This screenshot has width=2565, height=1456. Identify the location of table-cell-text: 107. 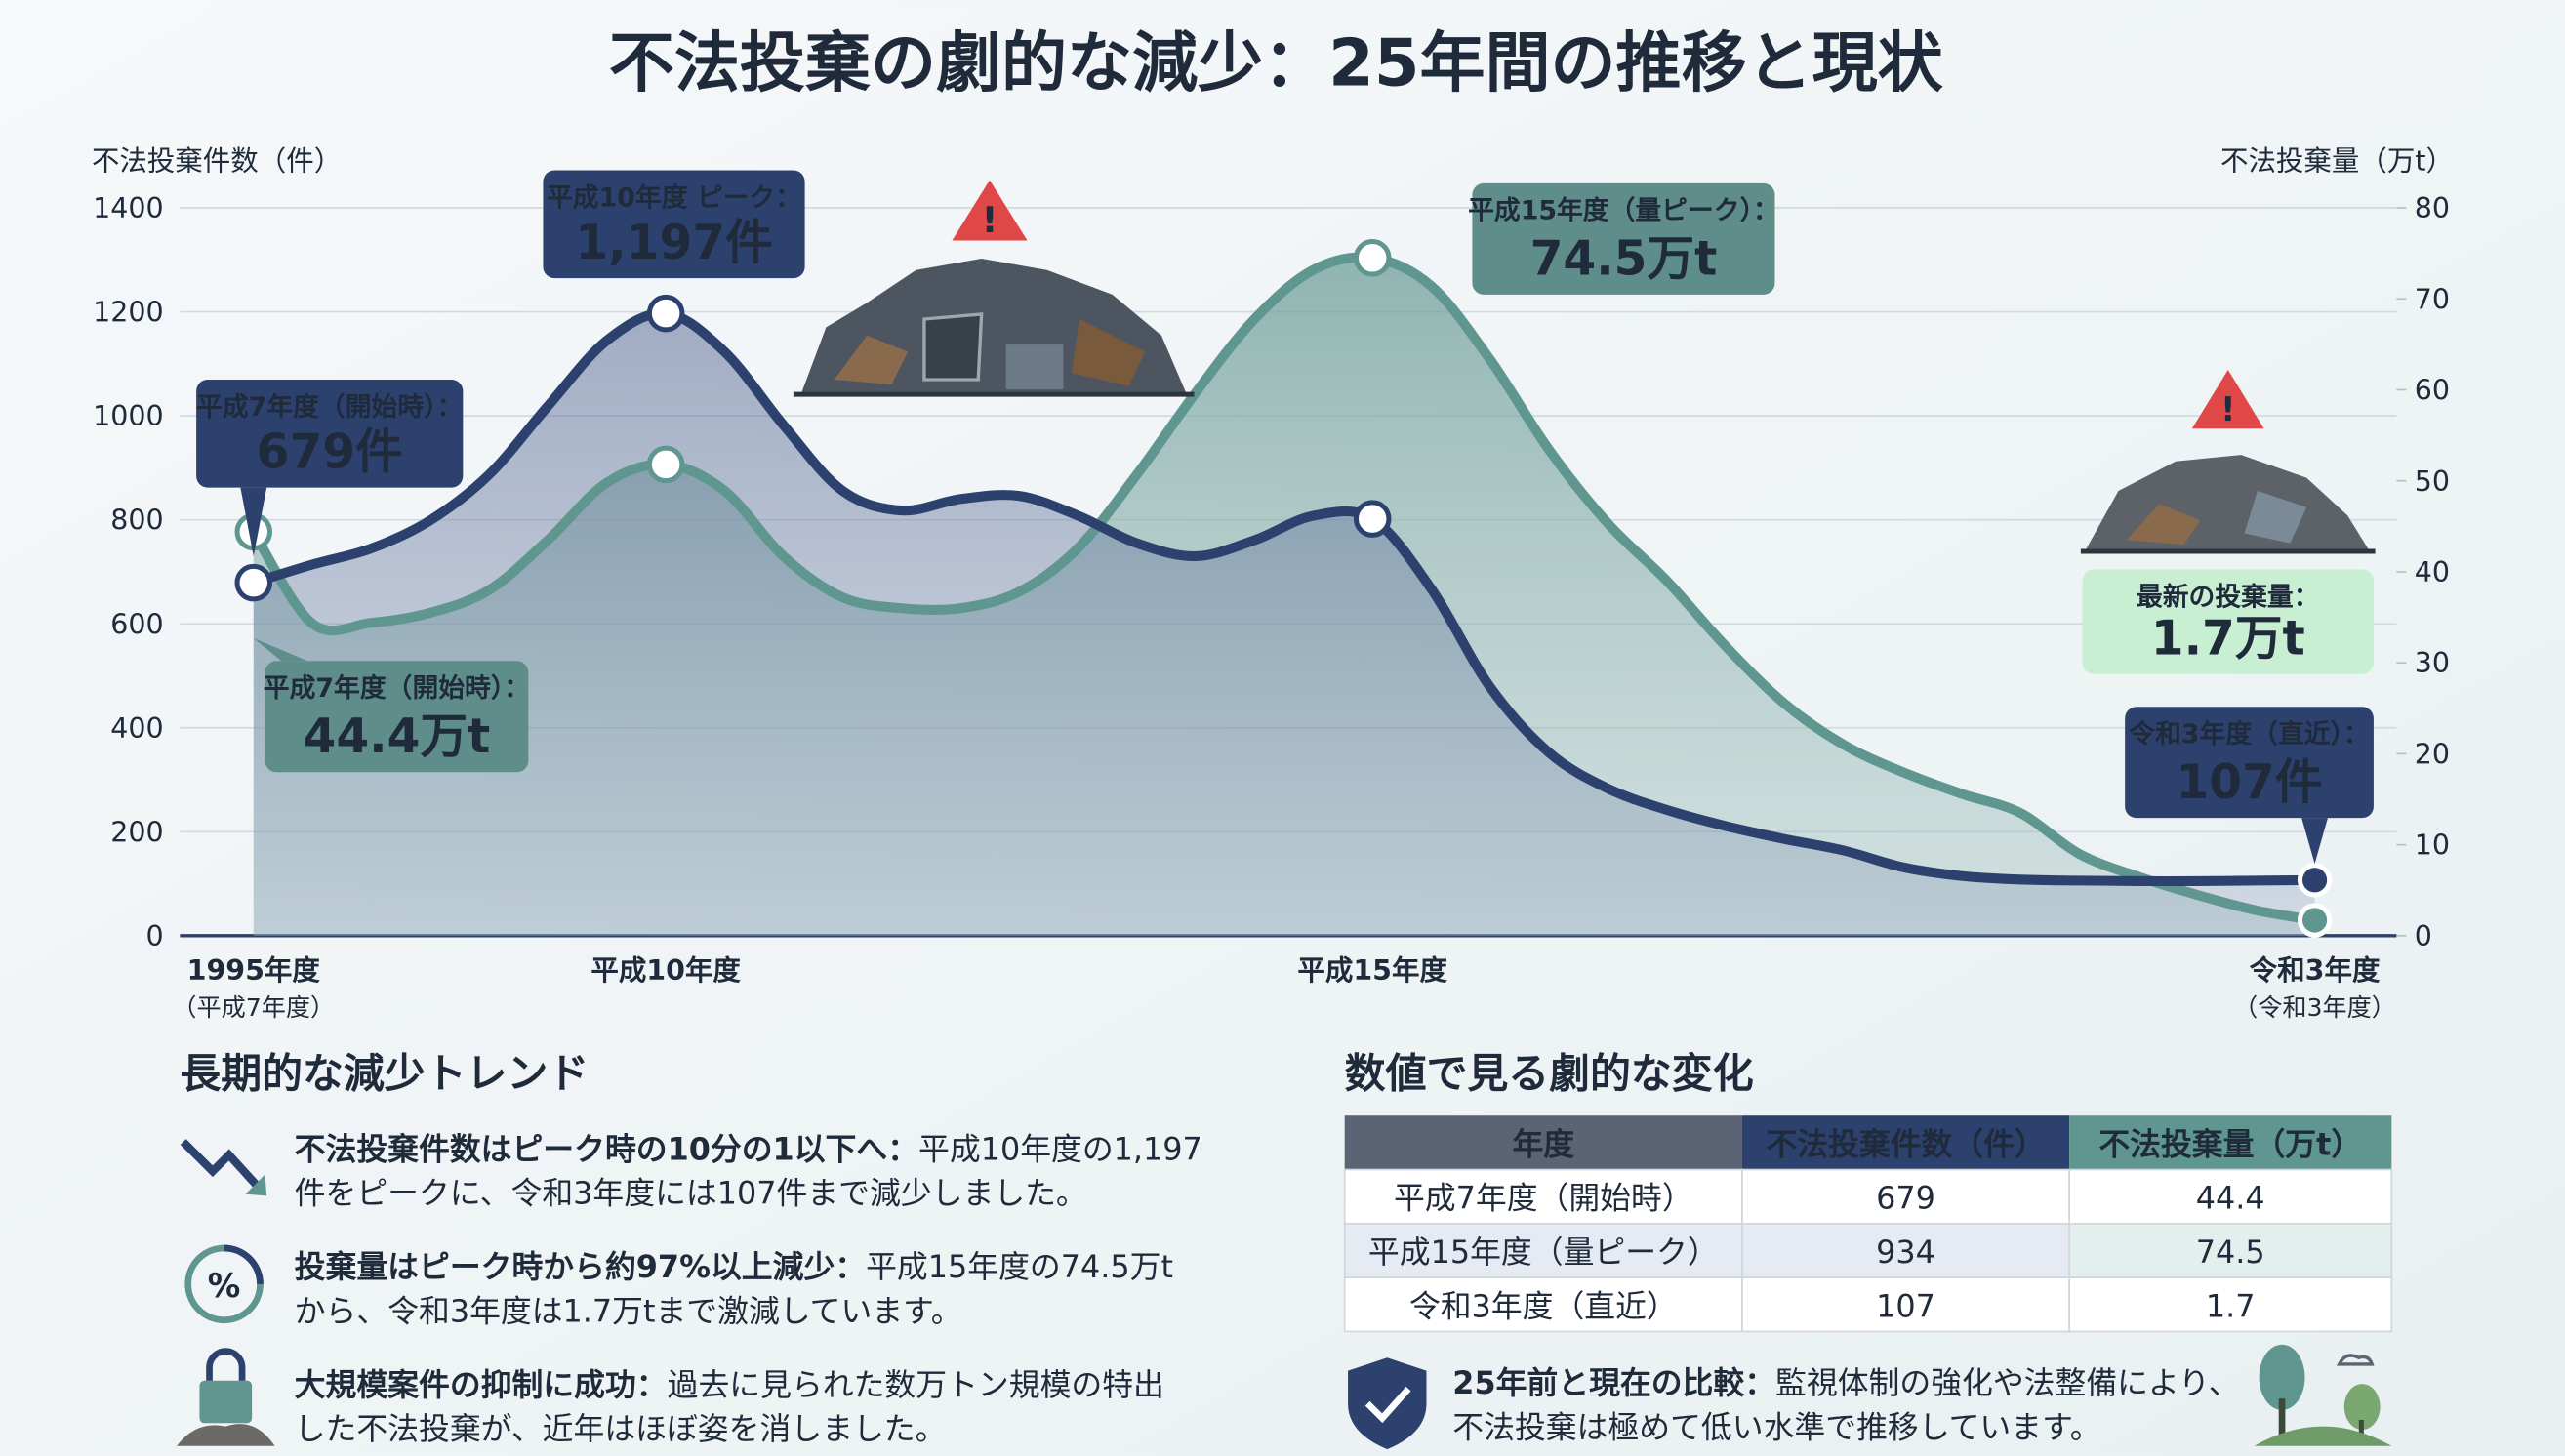
(1906, 1305).